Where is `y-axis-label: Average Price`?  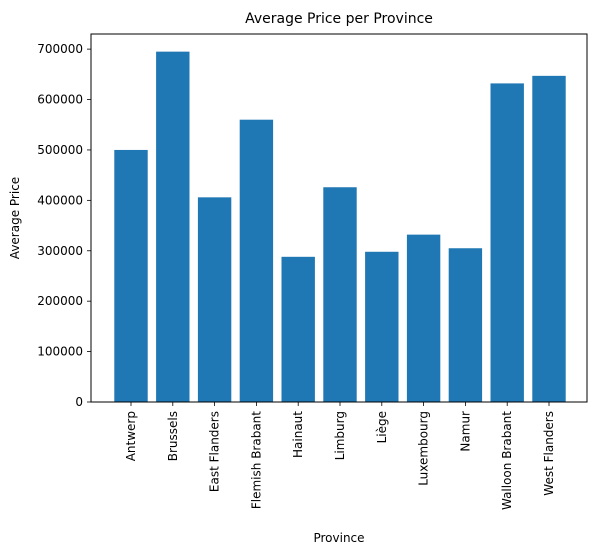 y-axis-label: Average Price is located at coordinates (15, 218).